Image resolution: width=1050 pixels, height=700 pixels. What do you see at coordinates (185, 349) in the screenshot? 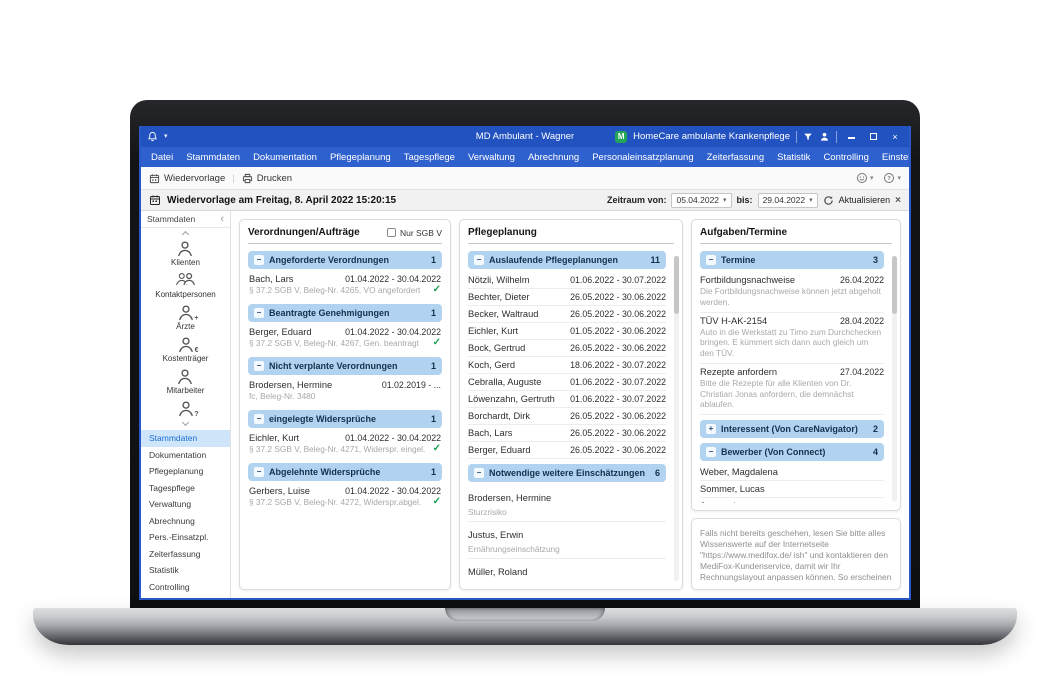
I see `sidebar-icon-item-kostentraeger: € Kostenträger` at bounding box center [185, 349].